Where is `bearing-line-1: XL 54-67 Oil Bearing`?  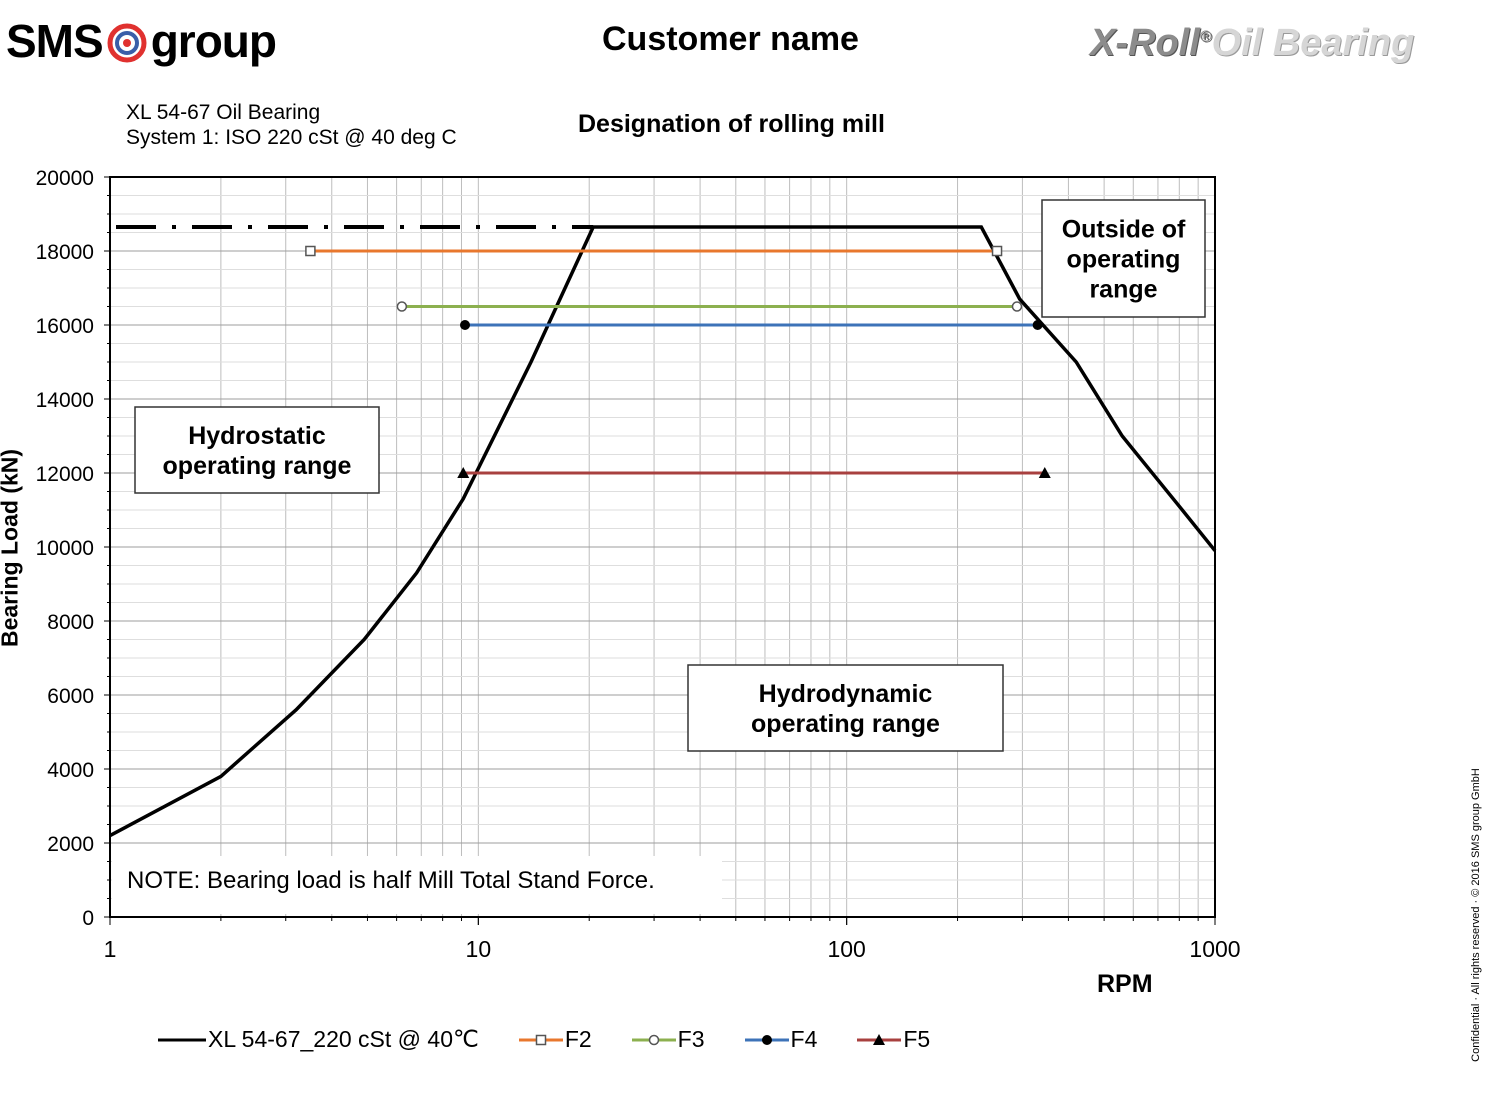 bearing-line-1: XL 54-67 Oil Bearing is located at coordinates (223, 112).